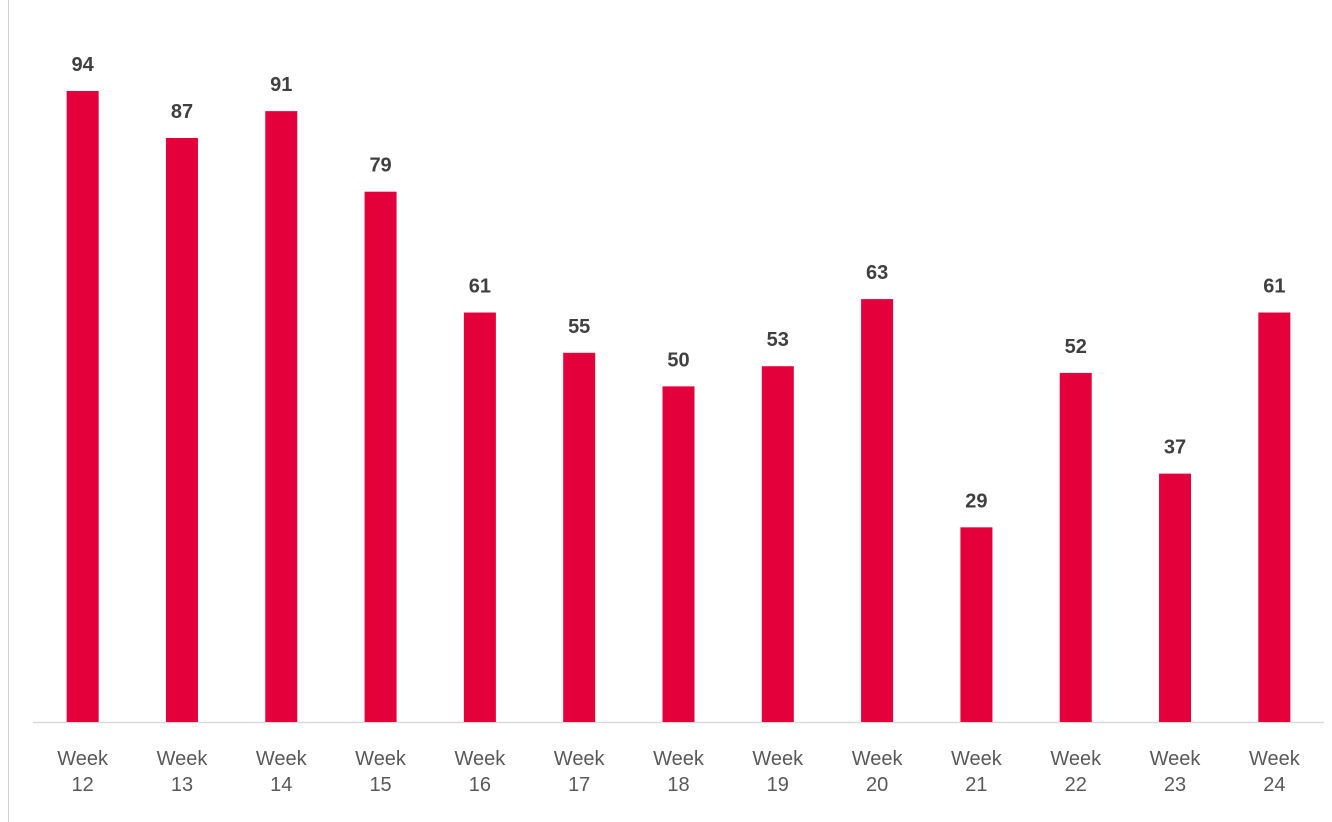 This screenshot has width=1332, height=822. I want to click on x-tick-label: Week 15, so click(380, 772).